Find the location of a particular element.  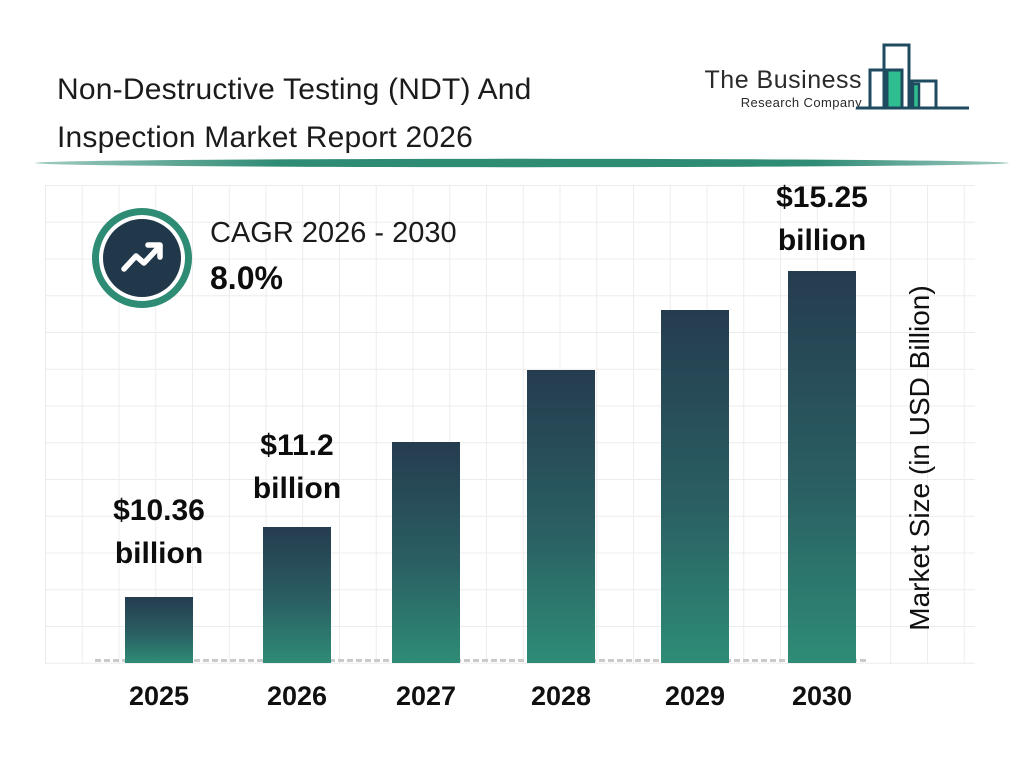

value-label-2030: $15.25 billion is located at coordinates (822, 219).